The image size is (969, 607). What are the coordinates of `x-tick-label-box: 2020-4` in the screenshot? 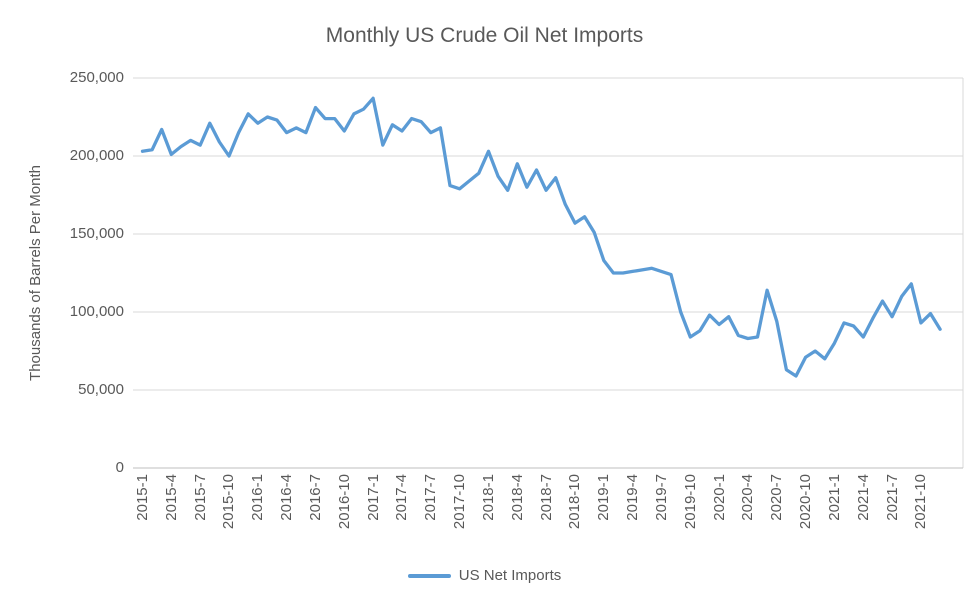 It's located at (748, 497).